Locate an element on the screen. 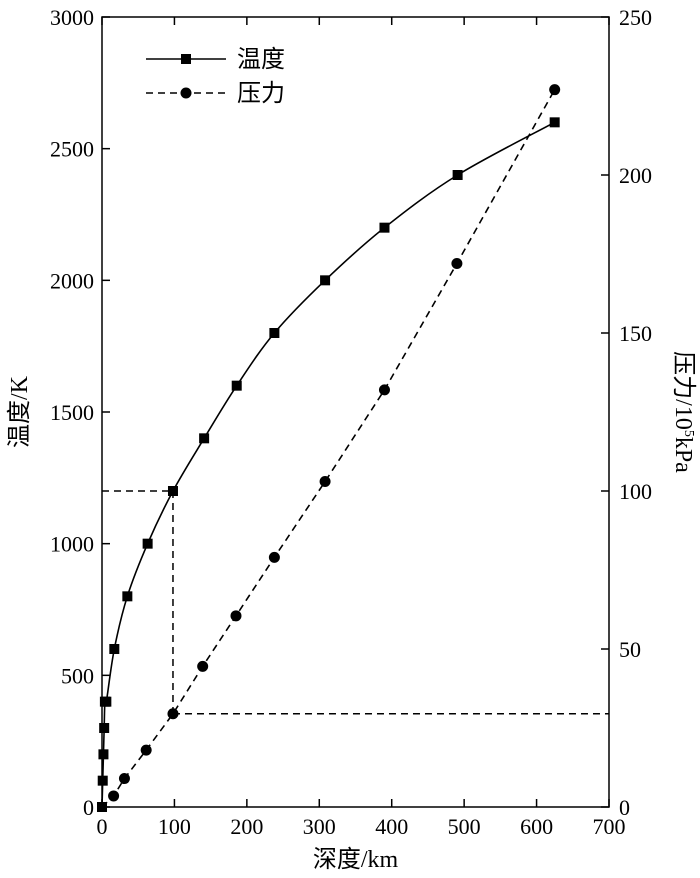 The image size is (700, 878). x-tick-label: 400 is located at coordinates (391, 826).